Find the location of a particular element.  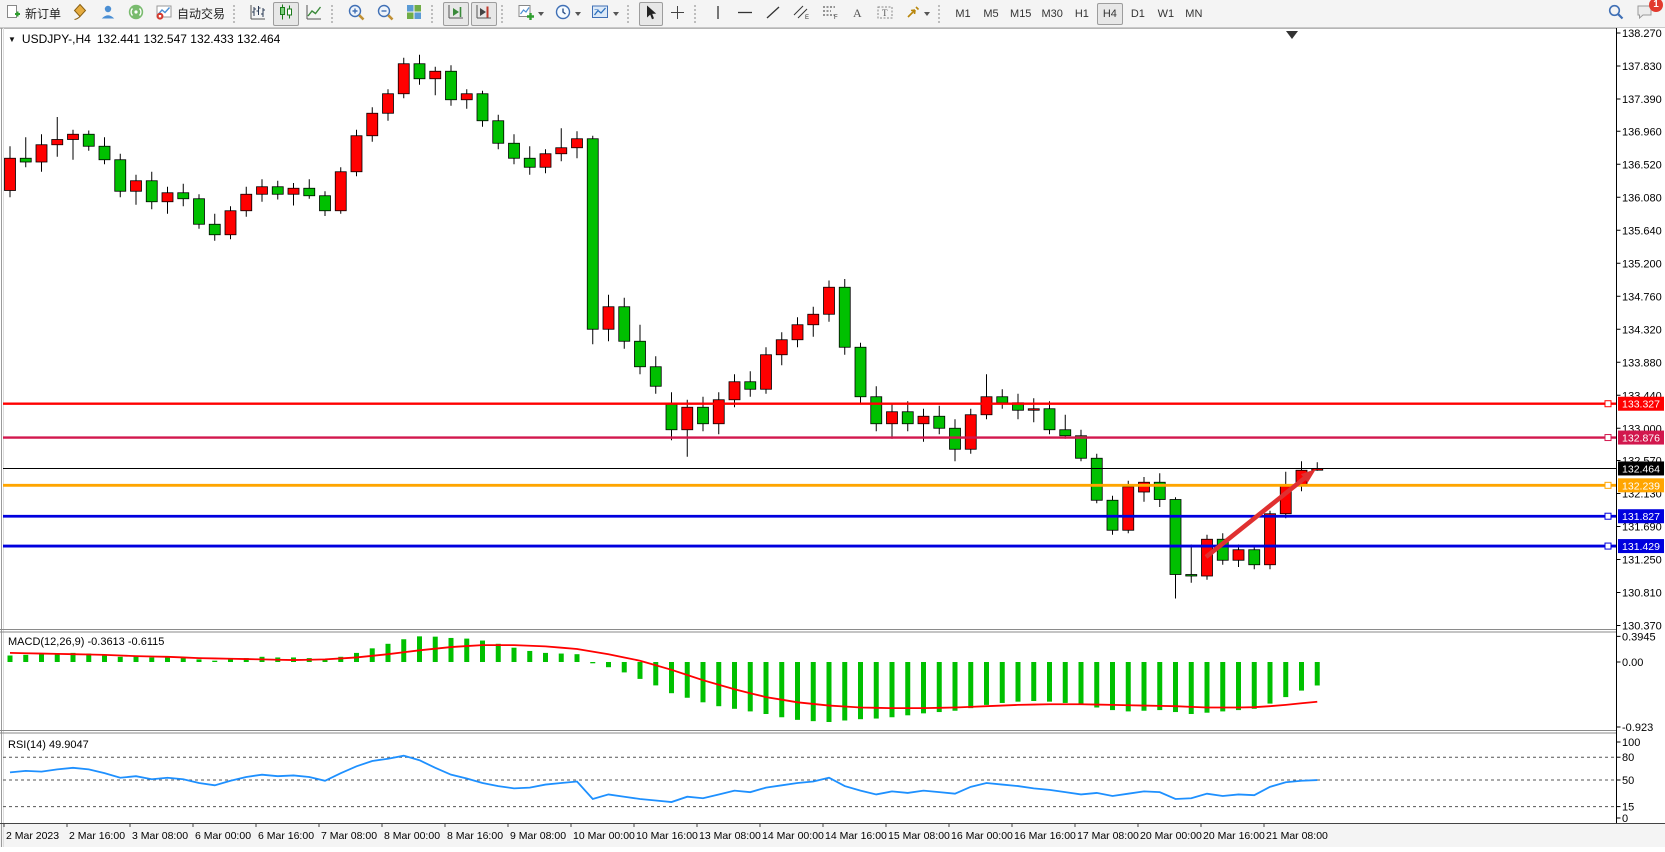

timeframe-button-m30: M30 is located at coordinates (1051, 14).